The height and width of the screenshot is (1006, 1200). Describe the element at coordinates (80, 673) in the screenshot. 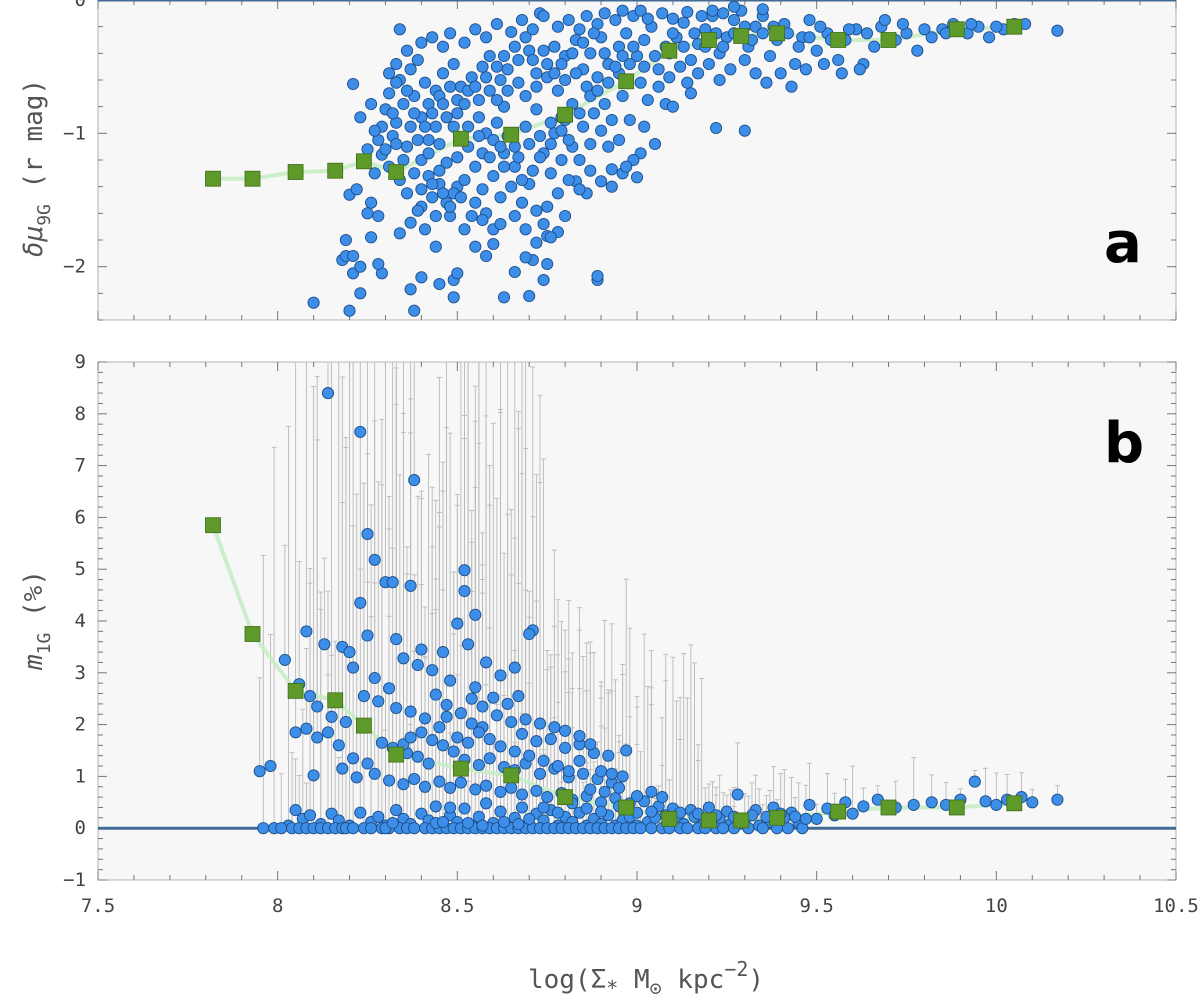

I see `b-y-tick-label: 3` at that location.